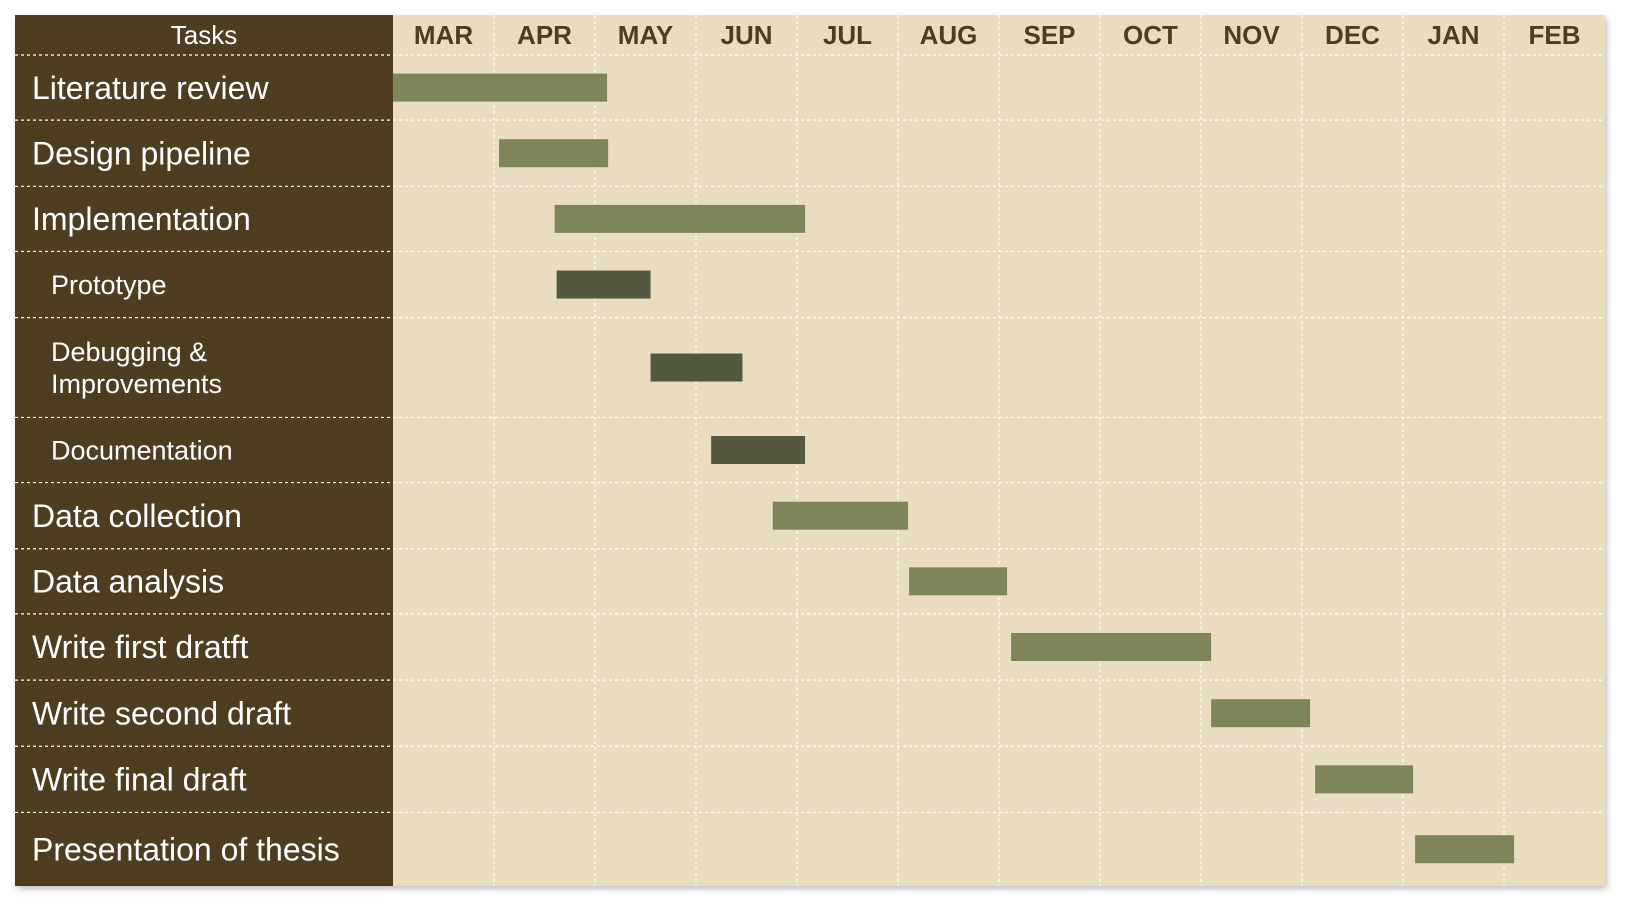 The height and width of the screenshot is (907, 1629). What do you see at coordinates (186, 849) in the screenshot?
I see `task-label: Presentation of thesis` at bounding box center [186, 849].